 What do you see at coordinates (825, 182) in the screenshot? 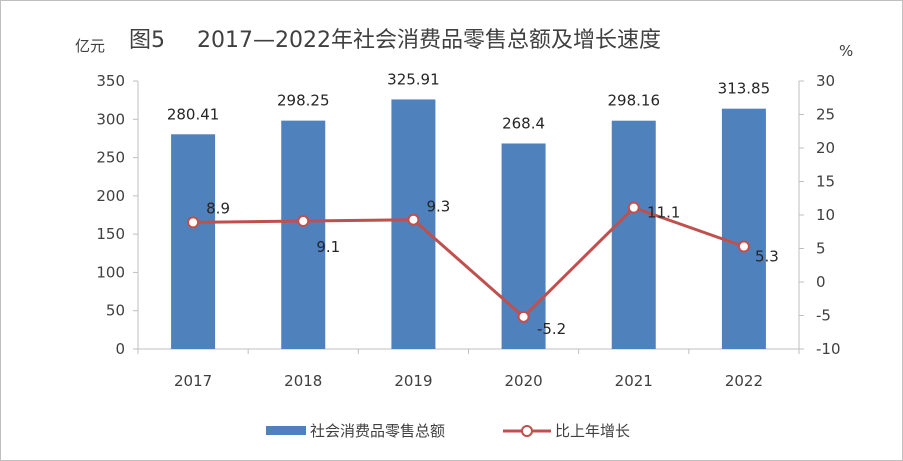
I see `right-tick-label: 15` at bounding box center [825, 182].